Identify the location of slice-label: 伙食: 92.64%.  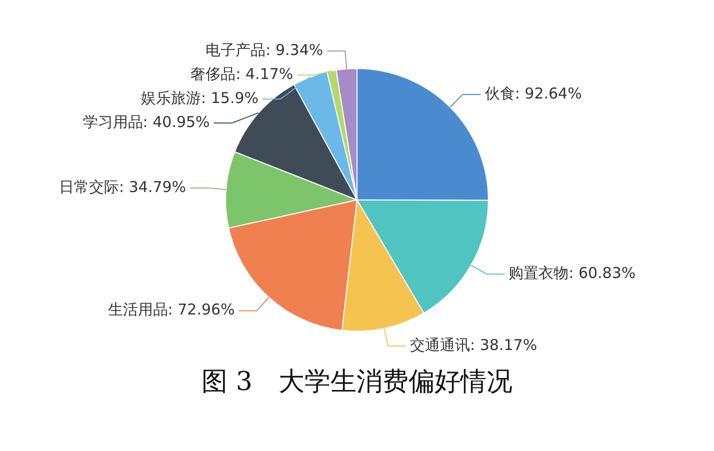
(533, 93).